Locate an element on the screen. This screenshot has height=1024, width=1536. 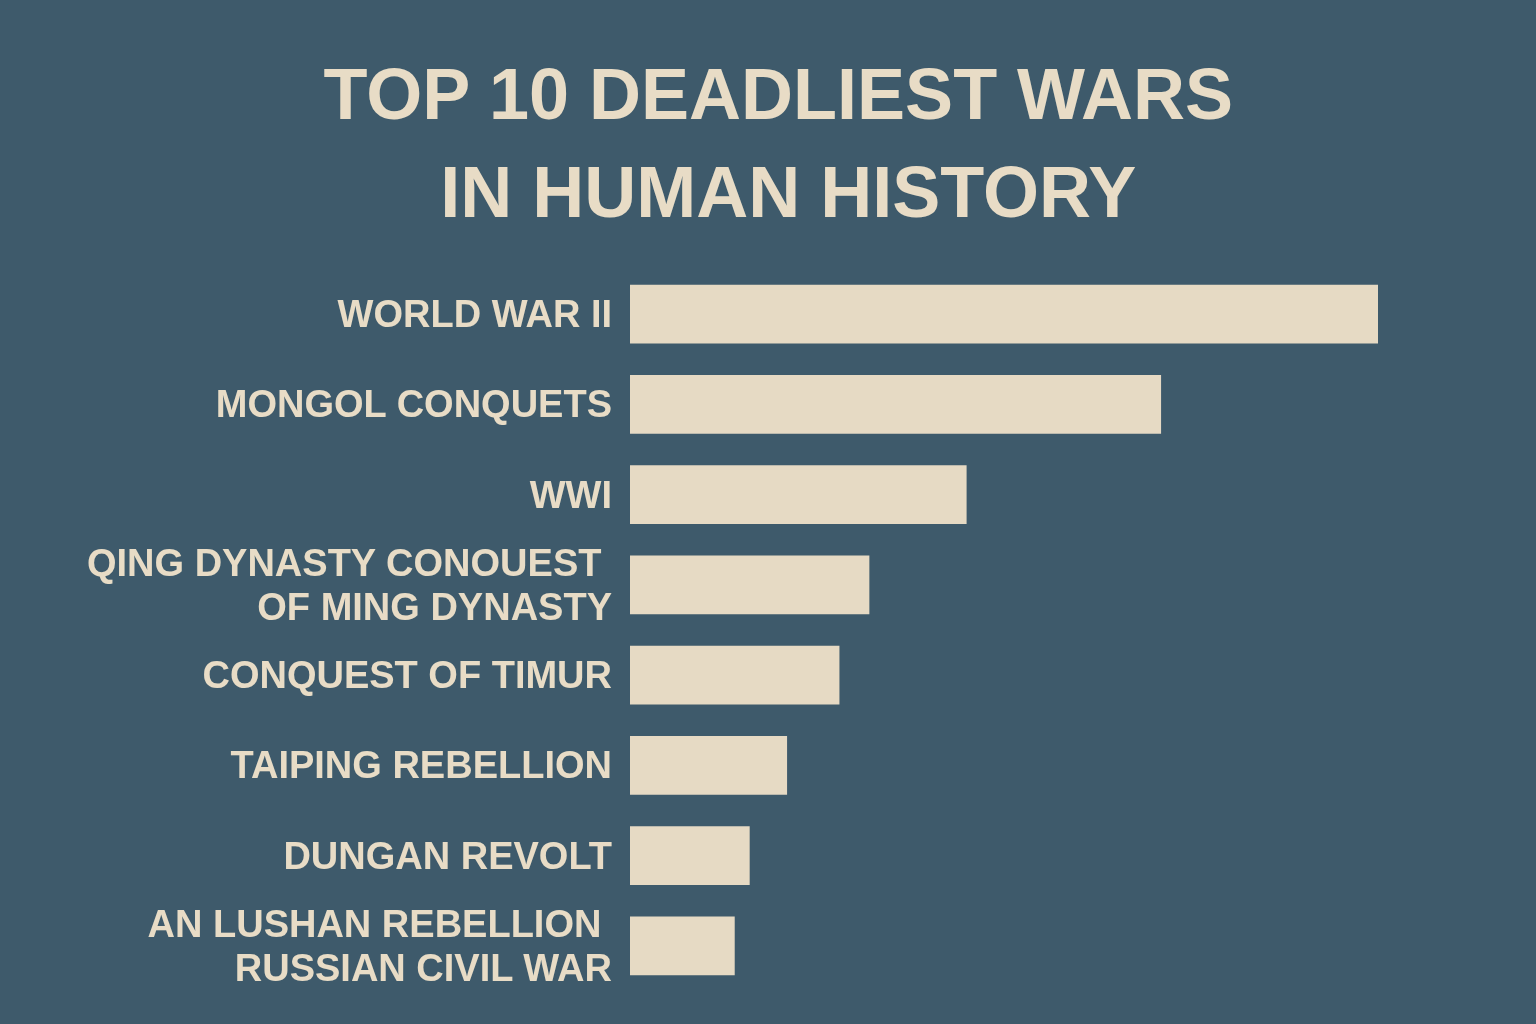
y-tick-label: CONQUEST OF TIMUR is located at coordinates (407, 675).